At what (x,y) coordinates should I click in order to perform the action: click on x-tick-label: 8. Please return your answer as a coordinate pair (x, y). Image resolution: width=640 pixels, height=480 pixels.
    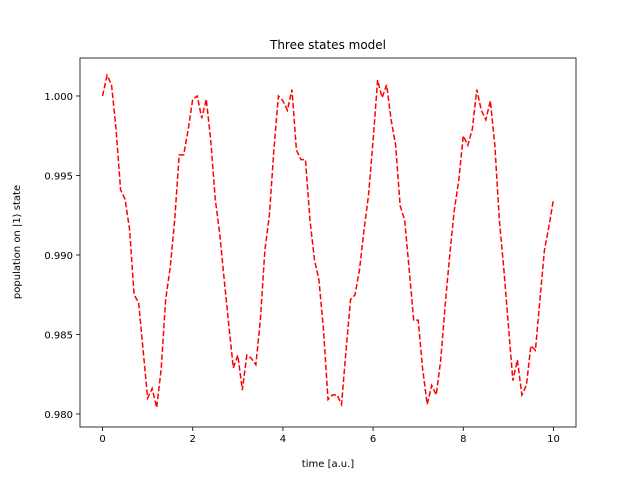
    Looking at the image, I should click on (463, 439).